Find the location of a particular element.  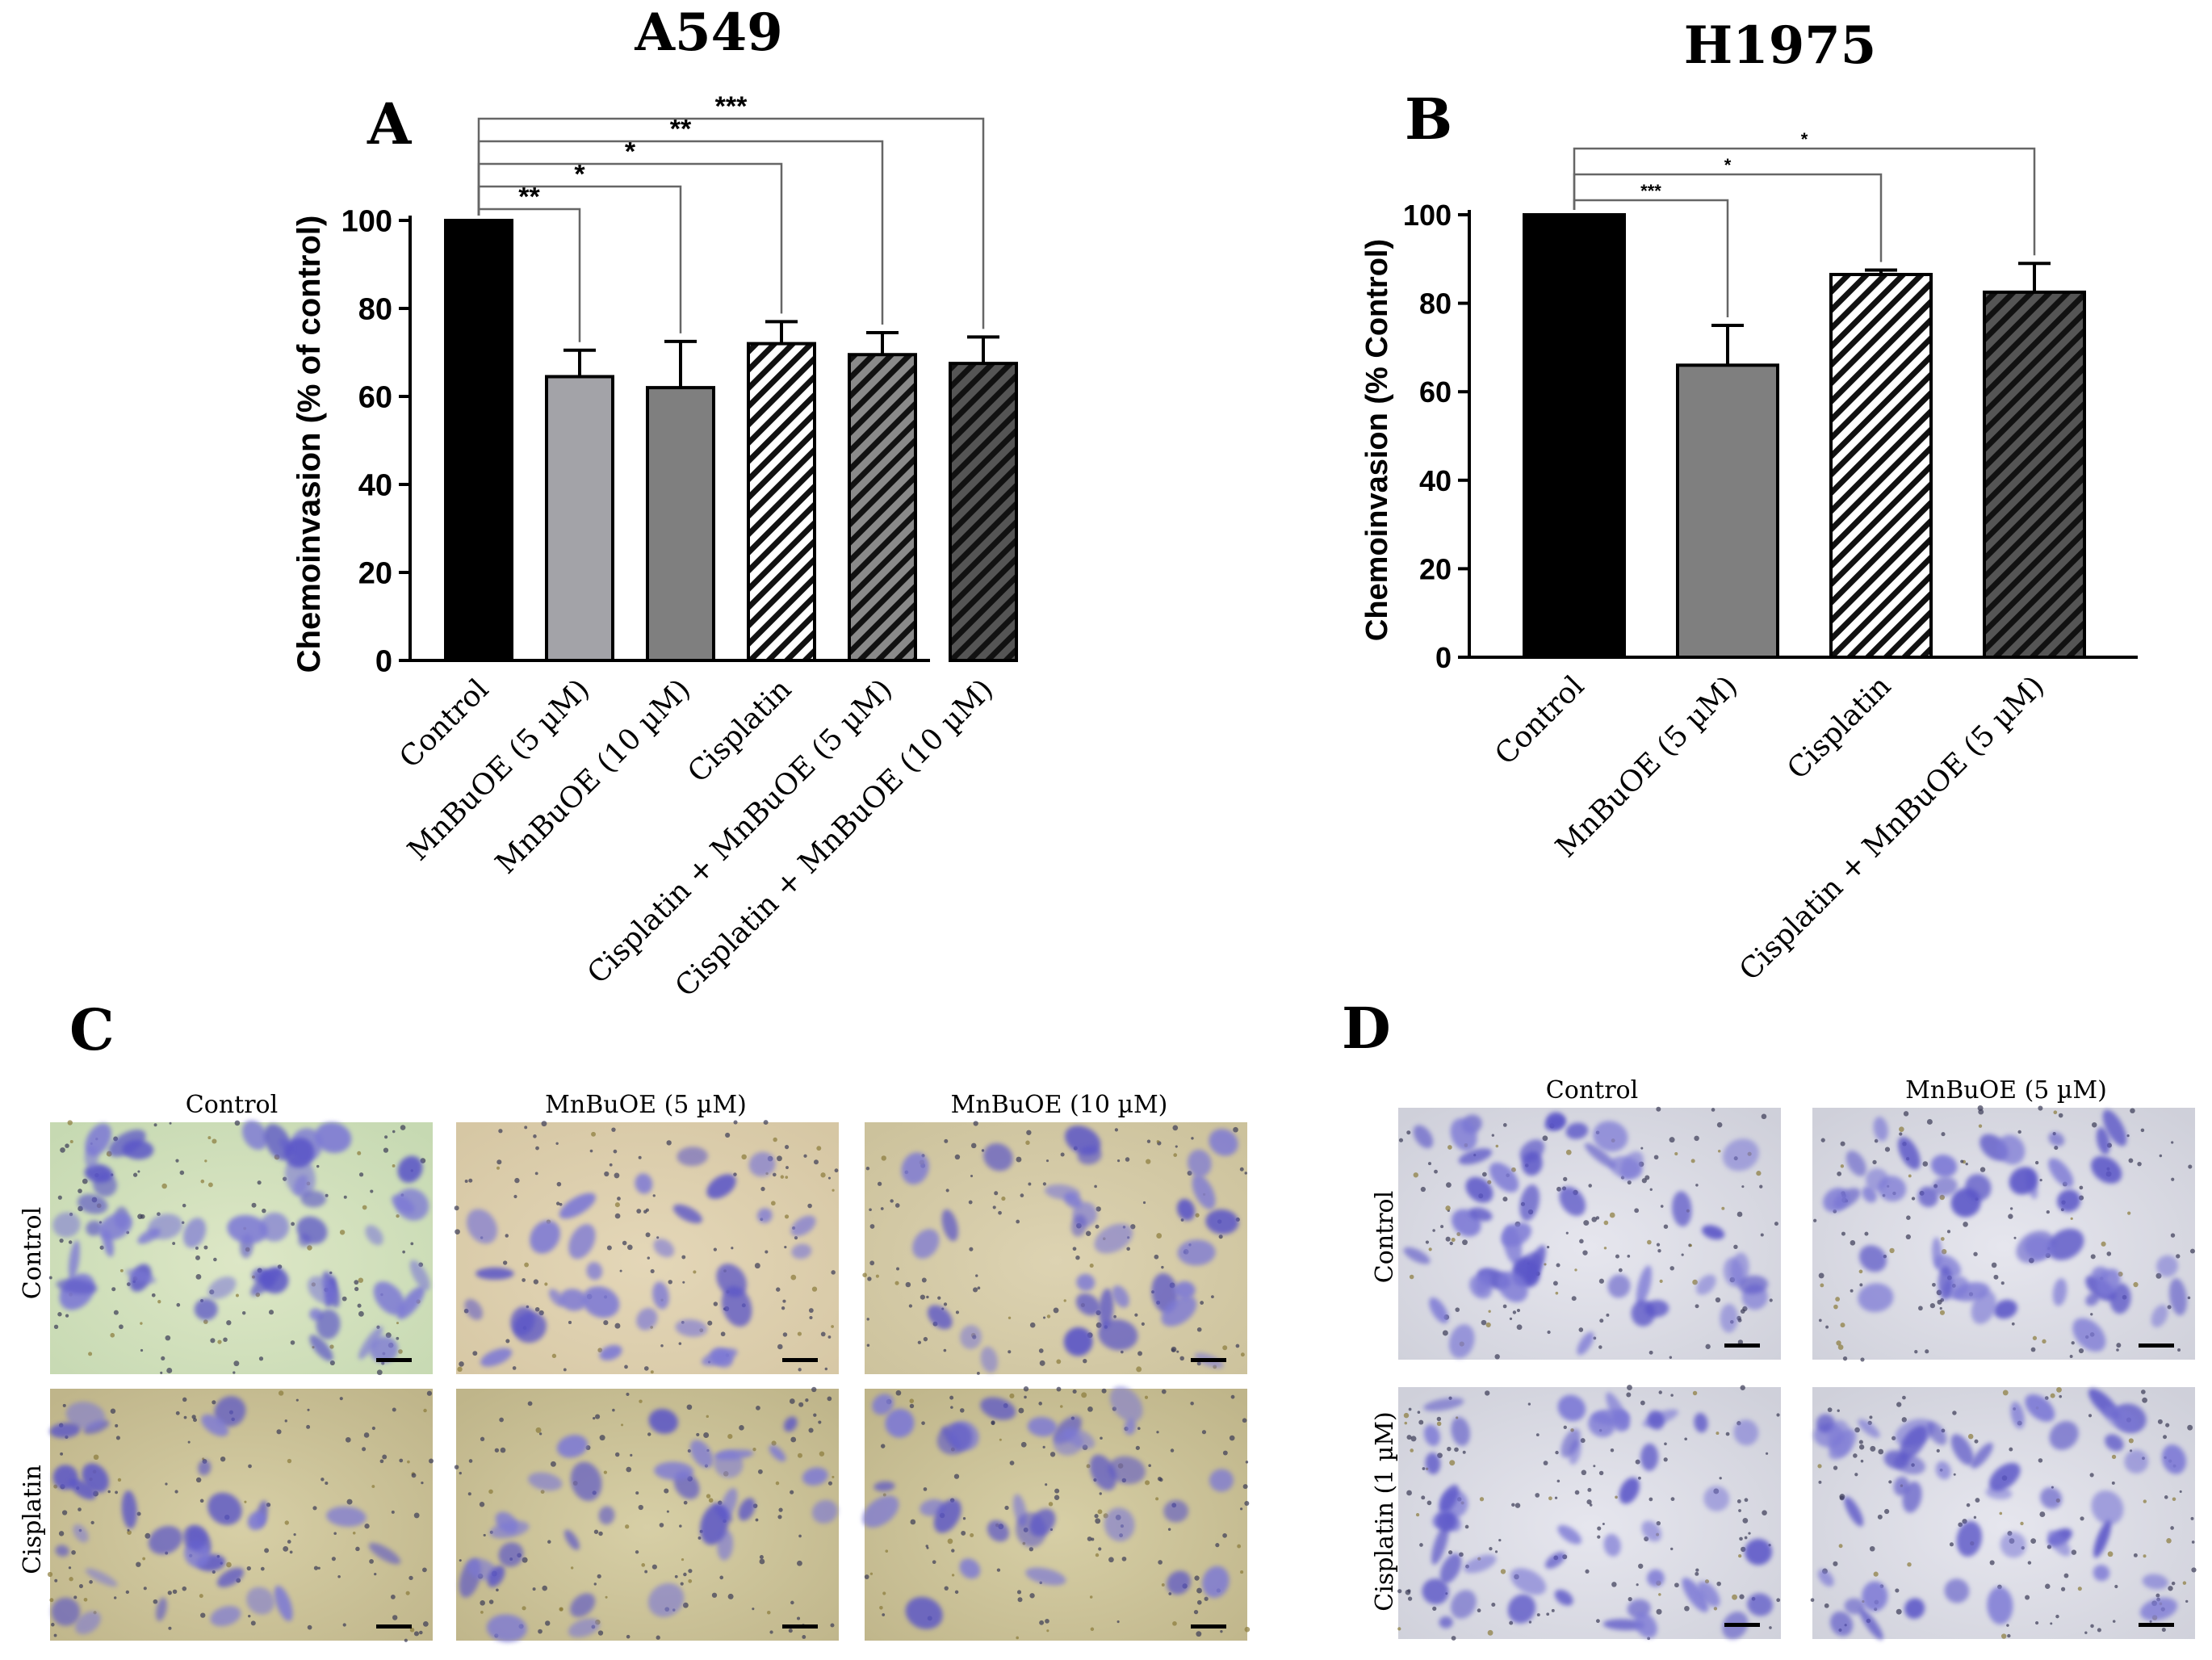

category-label: MnBuOE (5 µM) is located at coordinates (499, 770).